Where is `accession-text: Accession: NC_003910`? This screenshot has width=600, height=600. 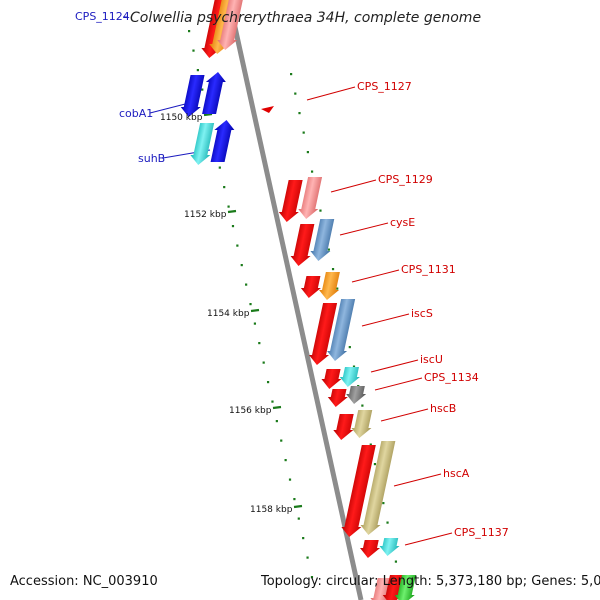
accession-text: Accession: NC_003910 is located at coordinates (84, 581).